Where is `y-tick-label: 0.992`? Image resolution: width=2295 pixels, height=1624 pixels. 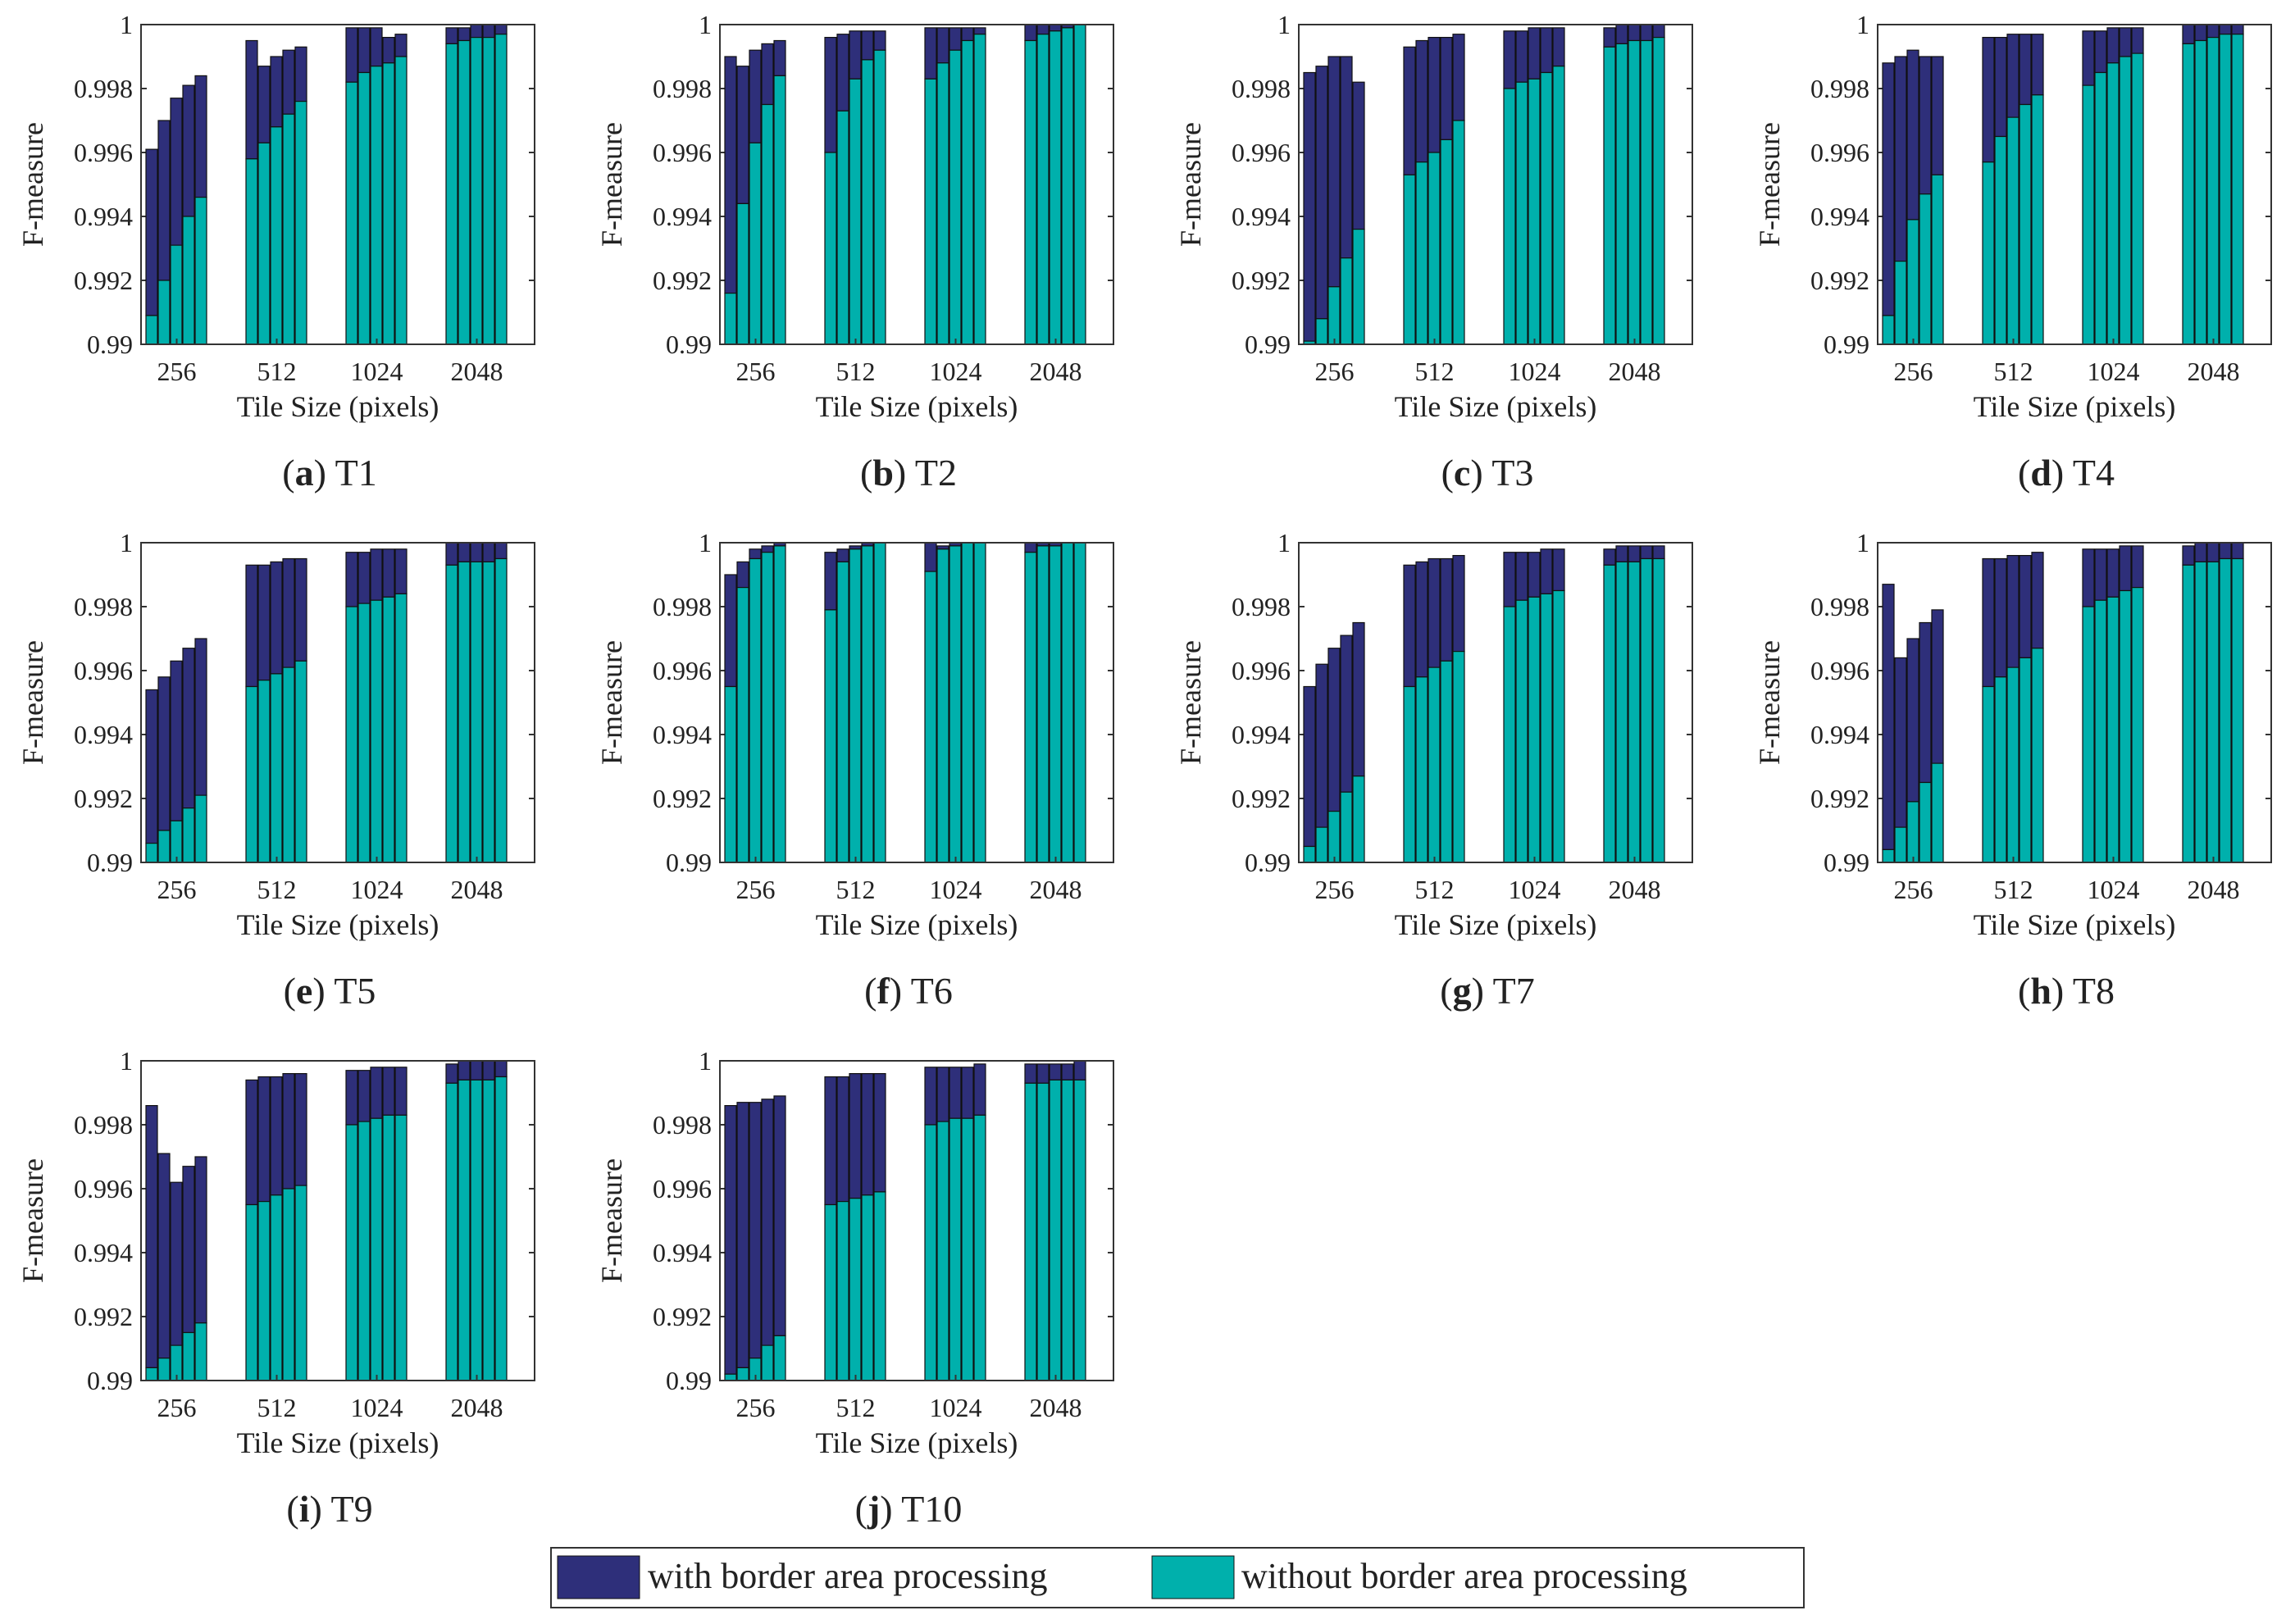
y-tick-label: 0.992 is located at coordinates (683, 798).